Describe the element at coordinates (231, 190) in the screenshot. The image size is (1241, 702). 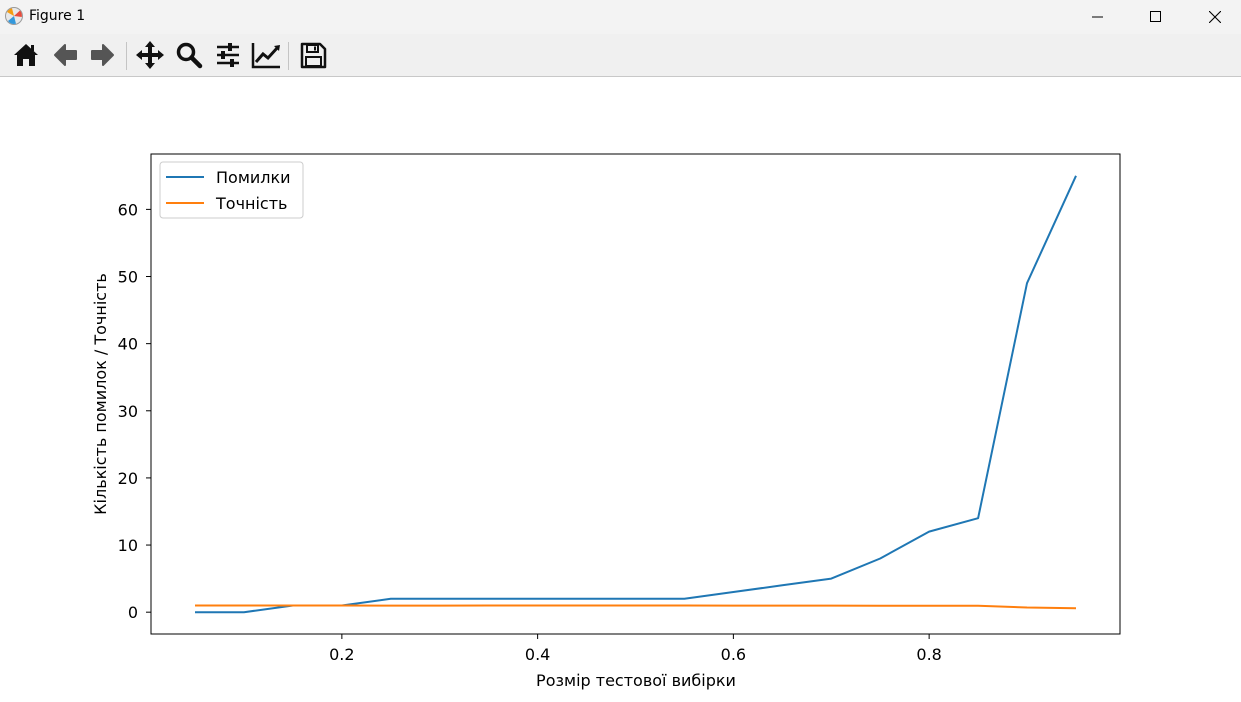
I see `legend: Помилки Точність` at that location.